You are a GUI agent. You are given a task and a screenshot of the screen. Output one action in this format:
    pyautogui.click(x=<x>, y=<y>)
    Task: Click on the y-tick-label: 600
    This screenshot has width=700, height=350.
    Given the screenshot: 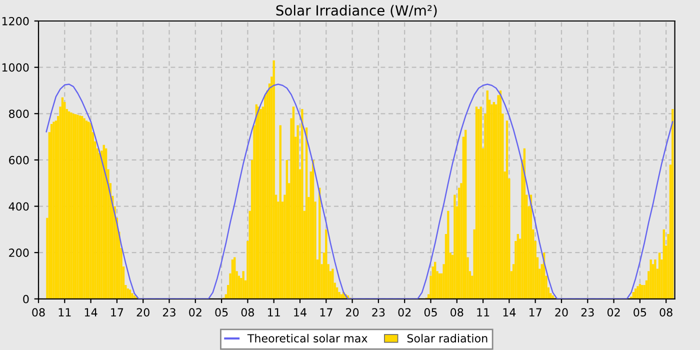 What is the action you would take?
    pyautogui.click(x=19, y=160)
    